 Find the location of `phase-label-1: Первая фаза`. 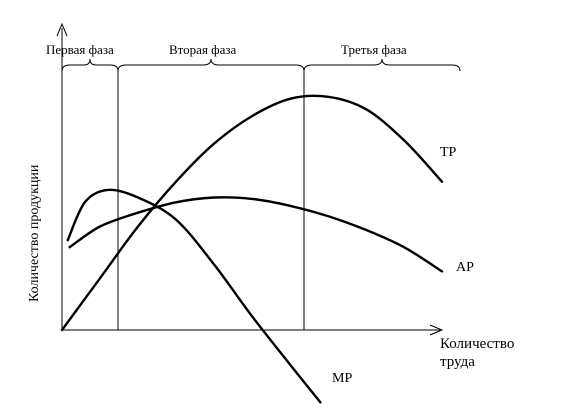

phase-label-1: Первая фаза is located at coordinates (80, 49).